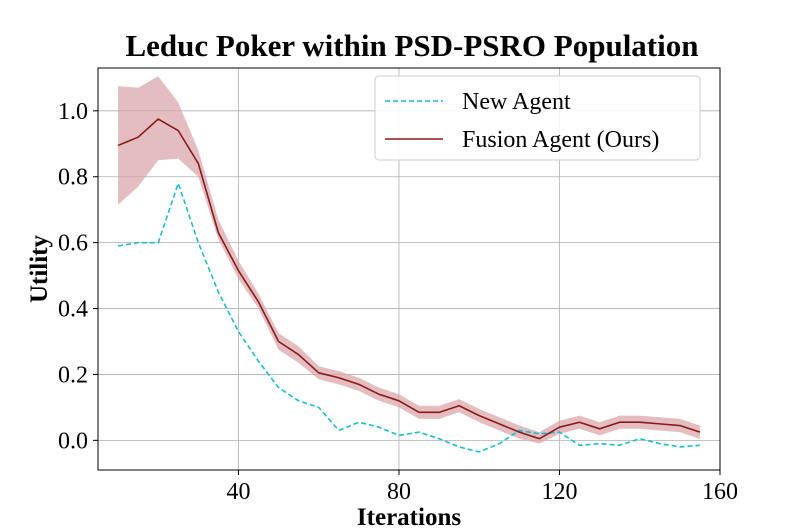  What do you see at coordinates (559, 492) in the screenshot?
I see `x-tick-label: 120` at bounding box center [559, 492].